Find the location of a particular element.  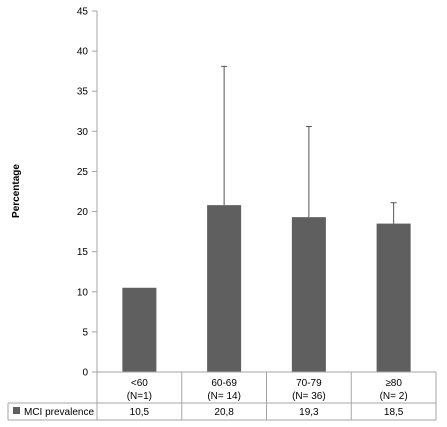

x-category-n-label: (N= 14) is located at coordinates (224, 396).